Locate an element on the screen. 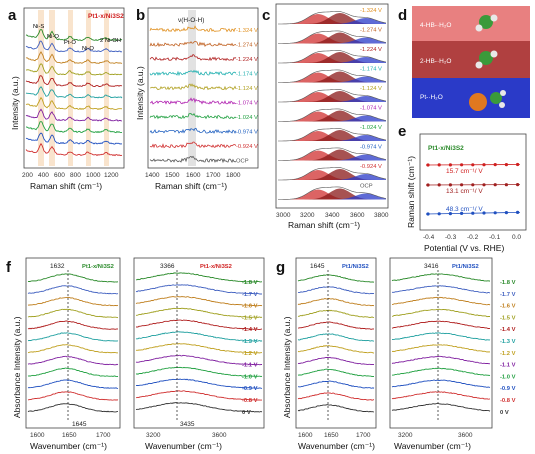  potential-label: -1.6 V is located at coordinates (508, 307).